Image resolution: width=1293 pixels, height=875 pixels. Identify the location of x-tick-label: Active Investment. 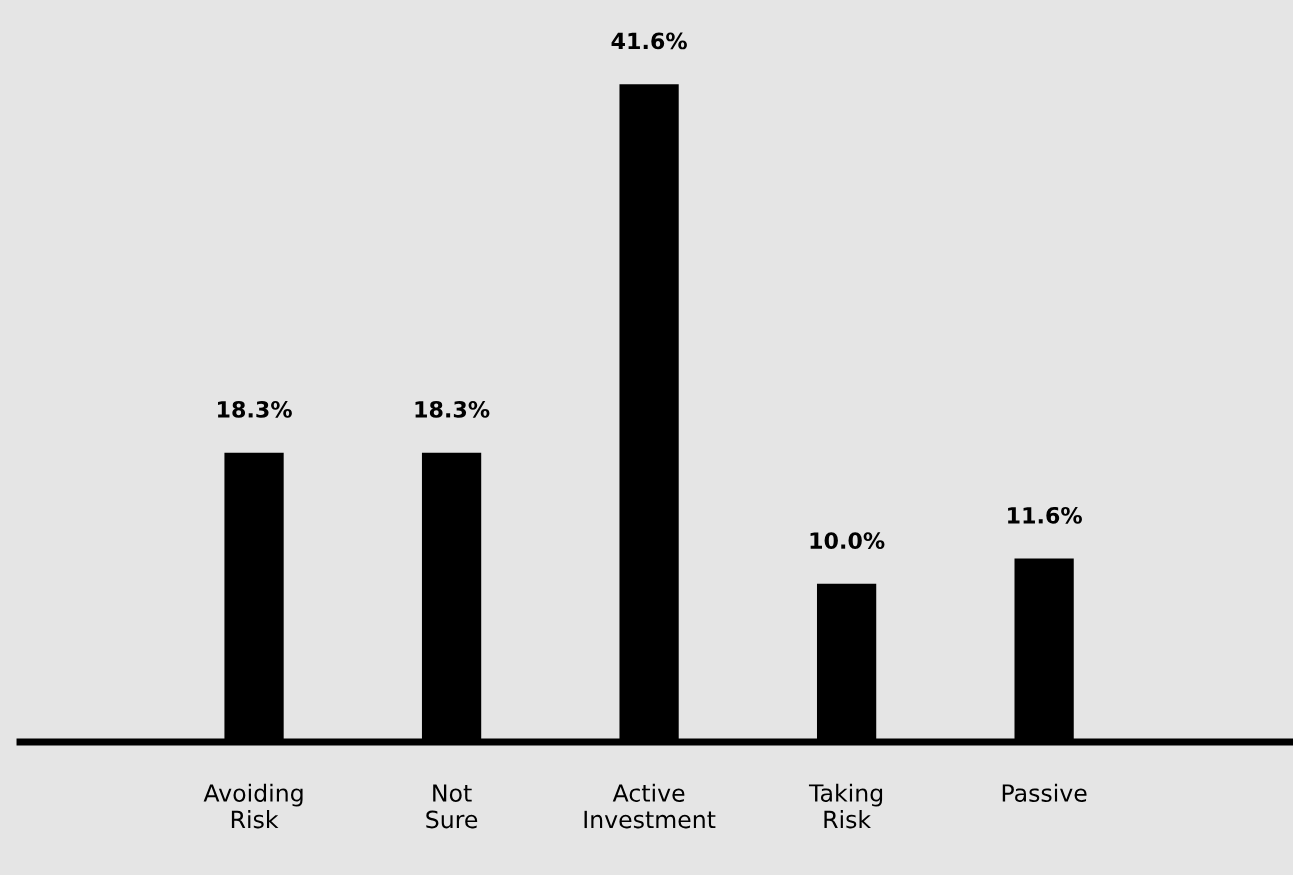
(650, 806).